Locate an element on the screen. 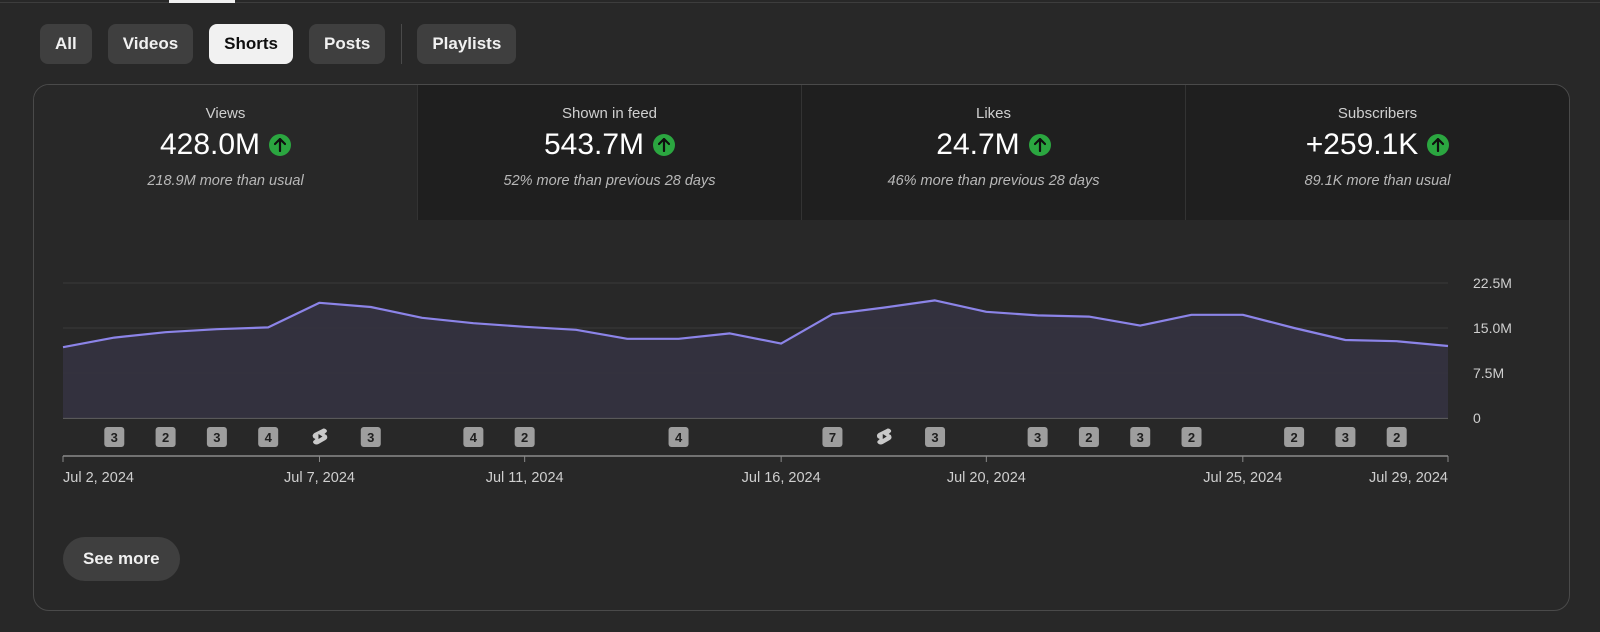  chip-divider is located at coordinates (402, 44).